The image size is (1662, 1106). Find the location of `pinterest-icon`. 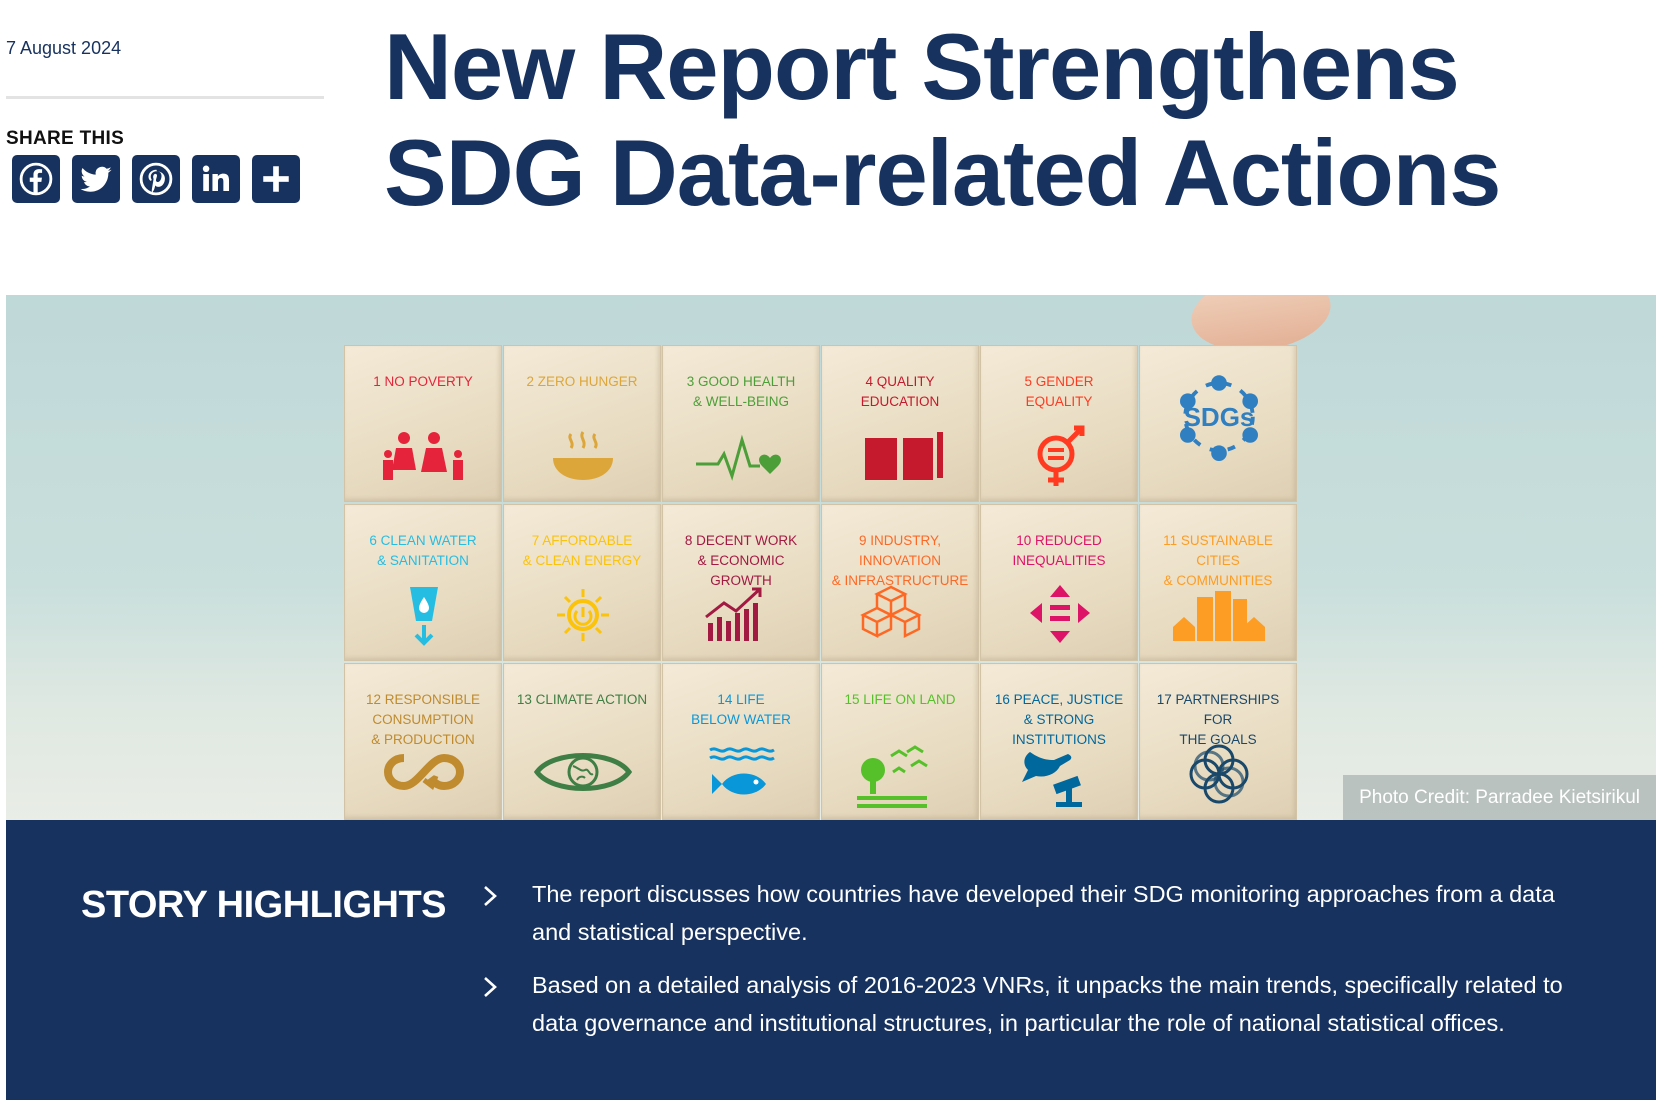

pinterest-icon is located at coordinates (156, 179).